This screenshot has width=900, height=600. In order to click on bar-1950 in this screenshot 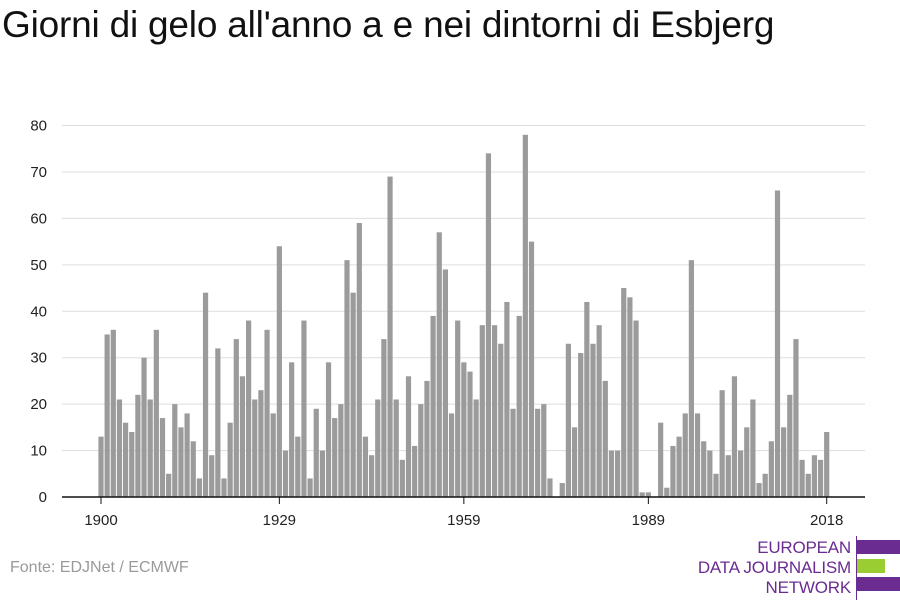, I will do `click(408, 436)`.